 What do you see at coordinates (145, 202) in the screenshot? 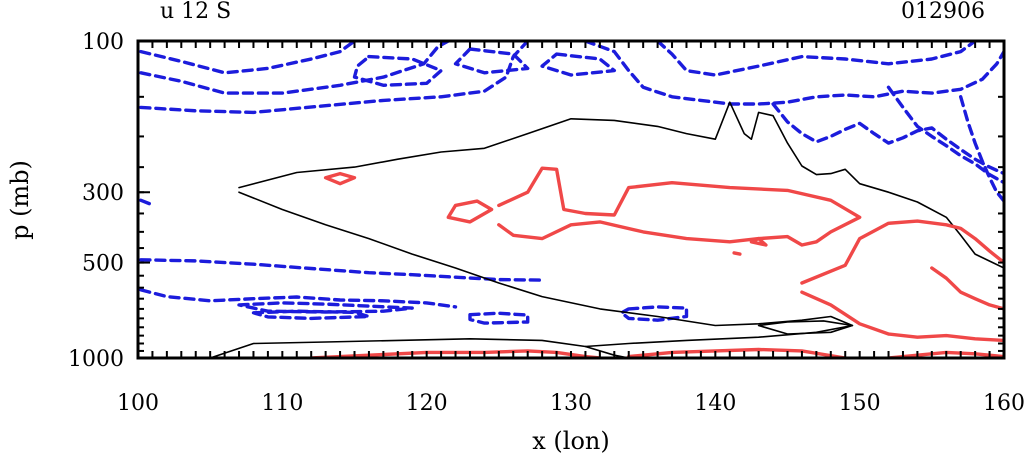
I see `contour-neg-left-dot` at bounding box center [145, 202].